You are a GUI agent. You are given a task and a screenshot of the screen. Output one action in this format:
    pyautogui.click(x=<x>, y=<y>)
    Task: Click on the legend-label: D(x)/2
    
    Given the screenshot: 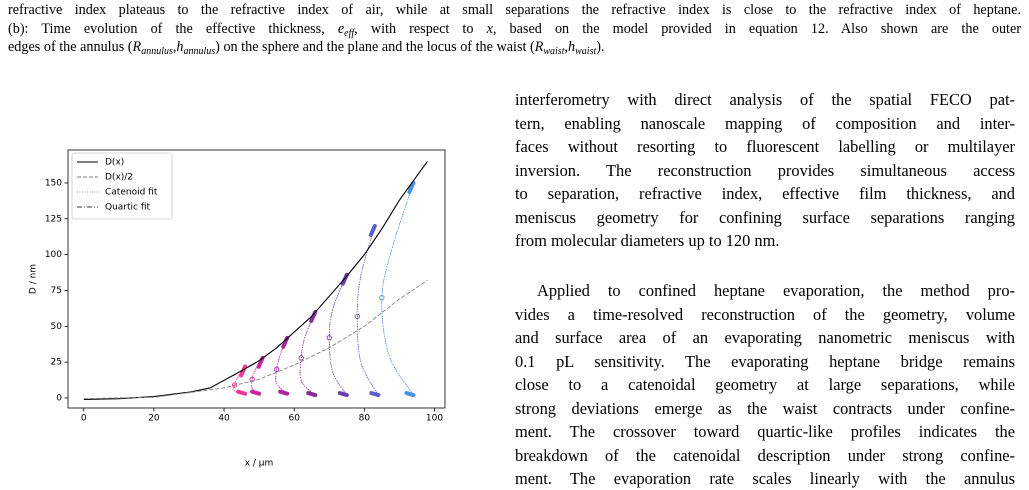 What is the action you would take?
    pyautogui.click(x=119, y=178)
    